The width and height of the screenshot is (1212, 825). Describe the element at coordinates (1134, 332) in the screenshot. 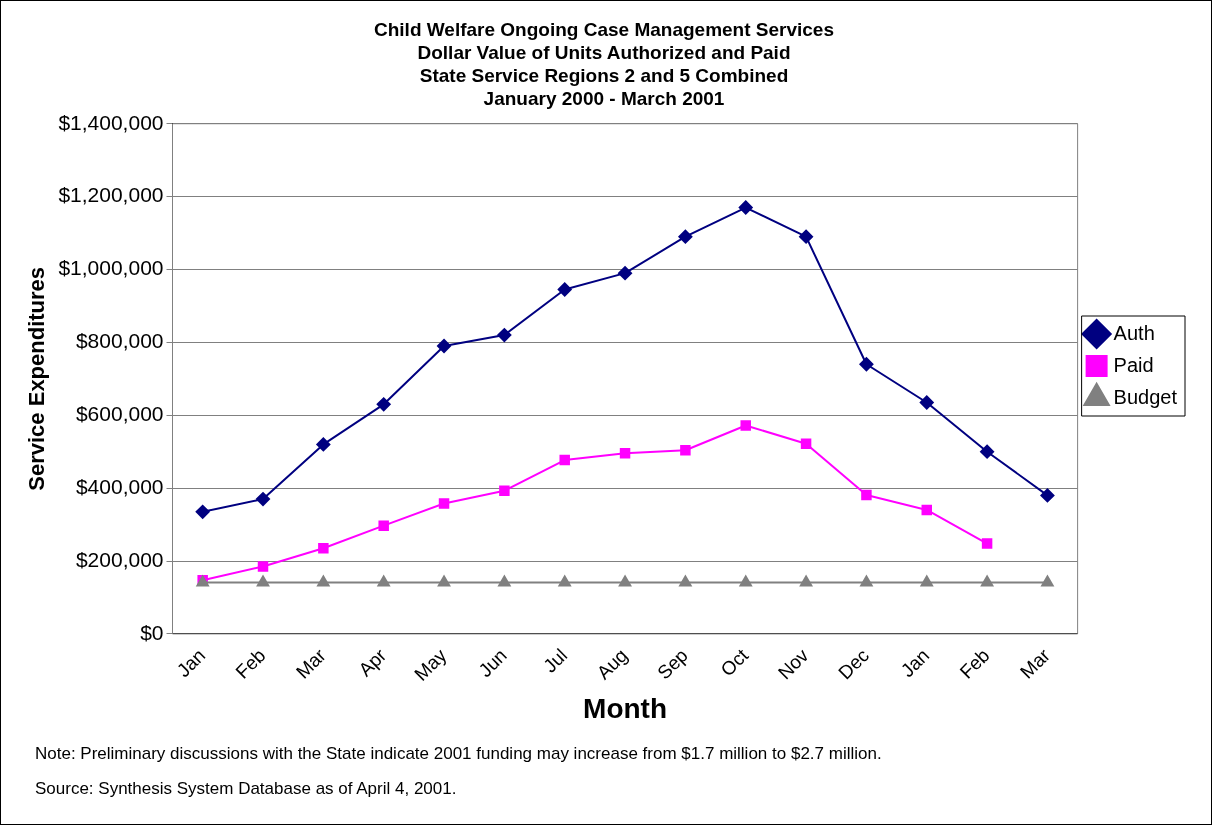

I see `legend-label: Auth` at that location.